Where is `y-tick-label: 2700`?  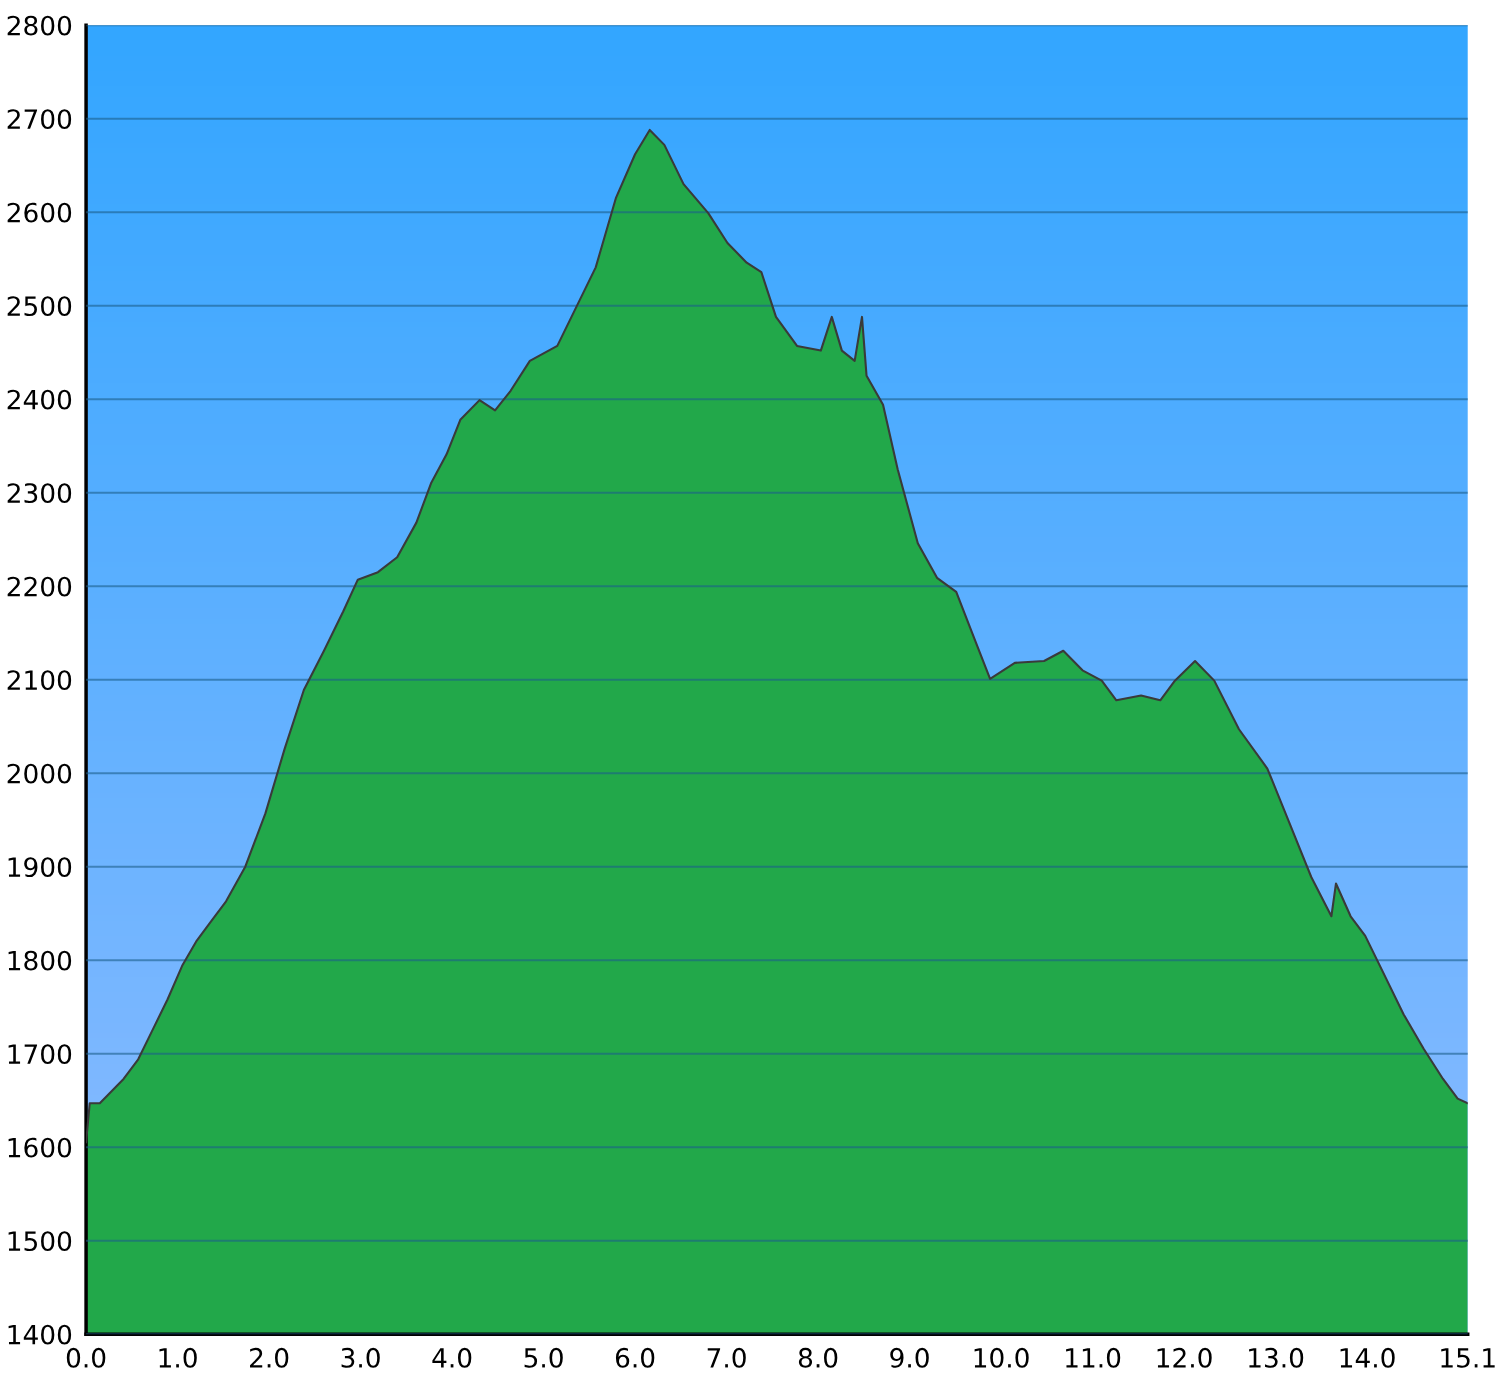 y-tick-label: 2700 is located at coordinates (39, 119).